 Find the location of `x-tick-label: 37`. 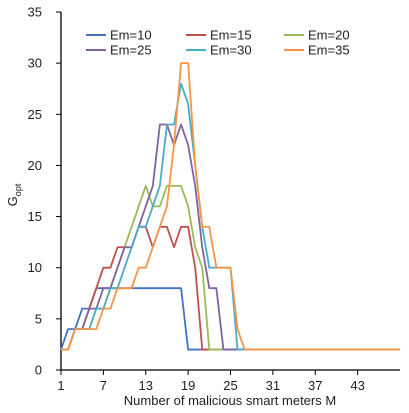

x-tick-label: 37 is located at coordinates (315, 385).